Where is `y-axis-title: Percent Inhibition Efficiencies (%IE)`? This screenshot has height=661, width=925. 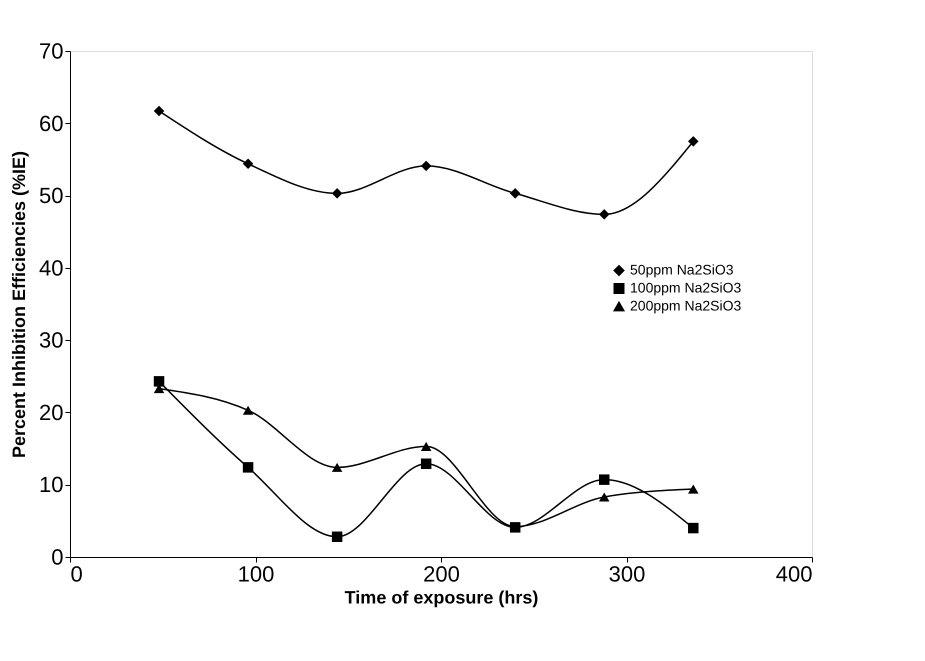 y-axis-title: Percent Inhibition Efficiencies (%IE) is located at coordinates (19, 304).